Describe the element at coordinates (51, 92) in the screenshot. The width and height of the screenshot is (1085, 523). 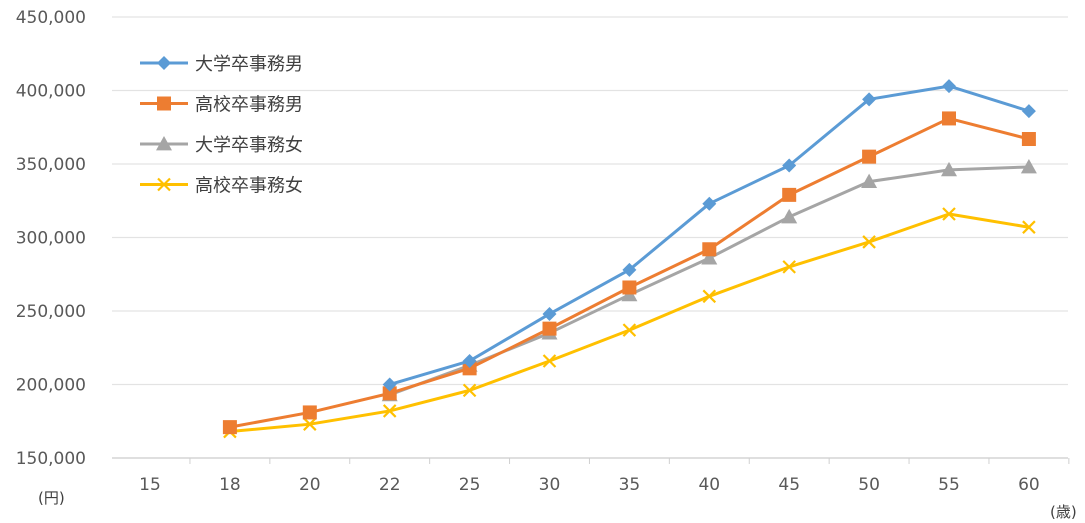
I see `y-tick-label: 400,000` at that location.